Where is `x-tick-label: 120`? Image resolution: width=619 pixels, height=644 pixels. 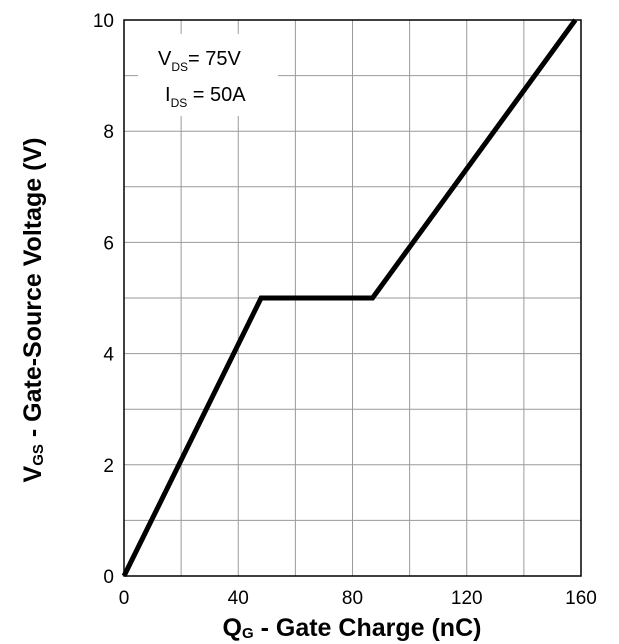 x-tick-label: 120 is located at coordinates (467, 598).